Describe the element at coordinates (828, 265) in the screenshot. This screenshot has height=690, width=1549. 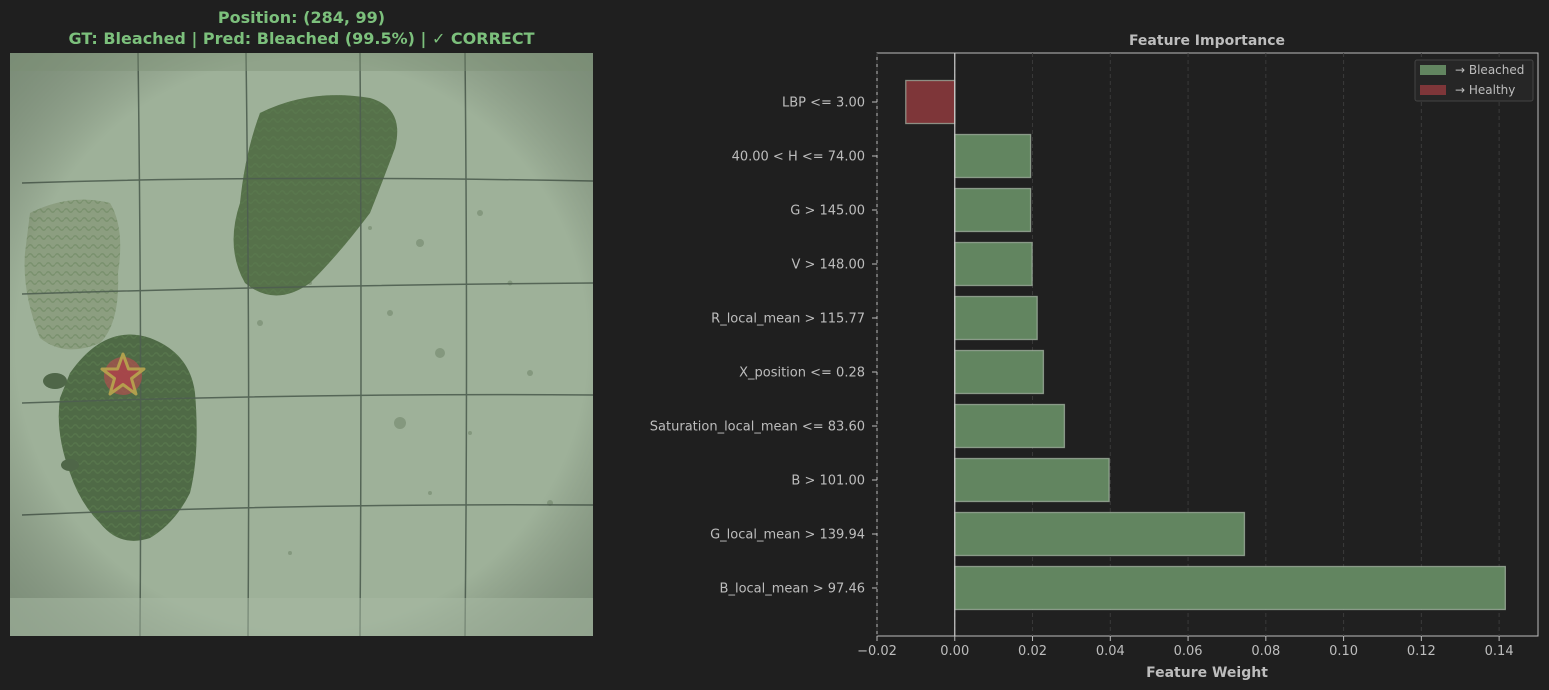
I see `y-tick-label: V > 148.00` at that location.